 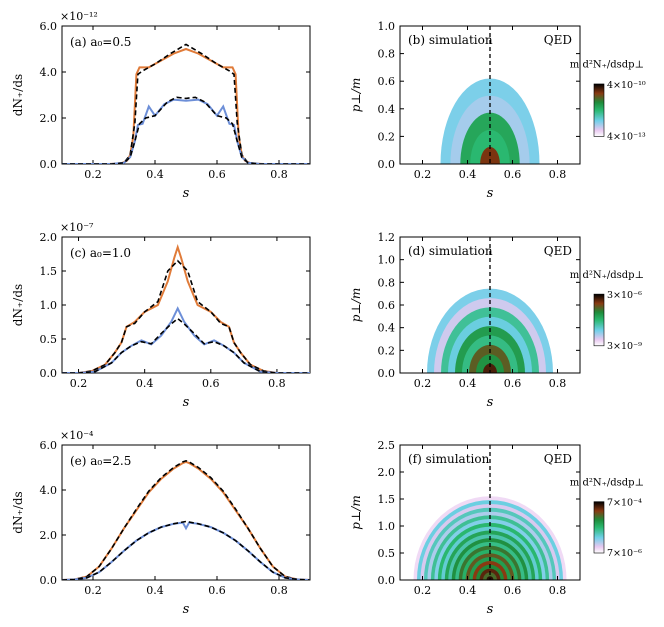 I want to click on y-tick-label: 1.2, so click(x=387, y=237).